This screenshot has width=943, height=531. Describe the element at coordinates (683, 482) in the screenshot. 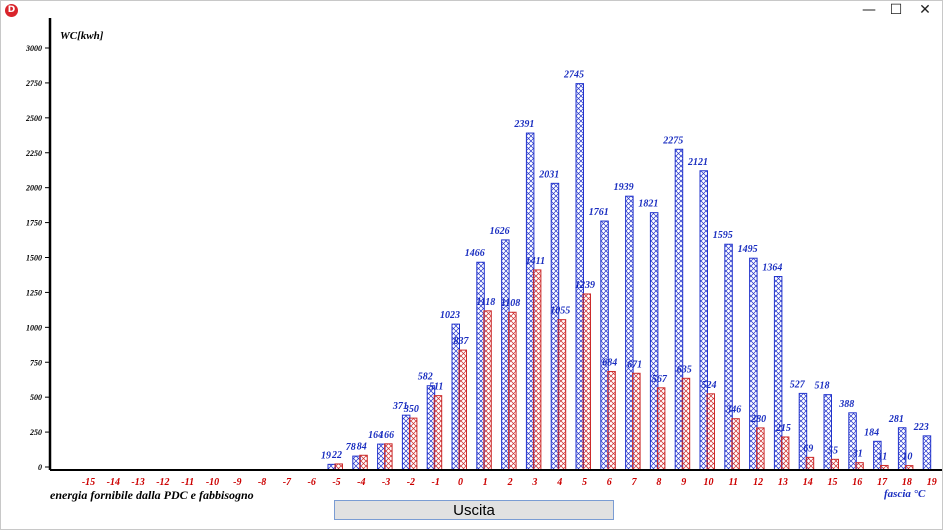

I see `x-tick-label: 9` at that location.